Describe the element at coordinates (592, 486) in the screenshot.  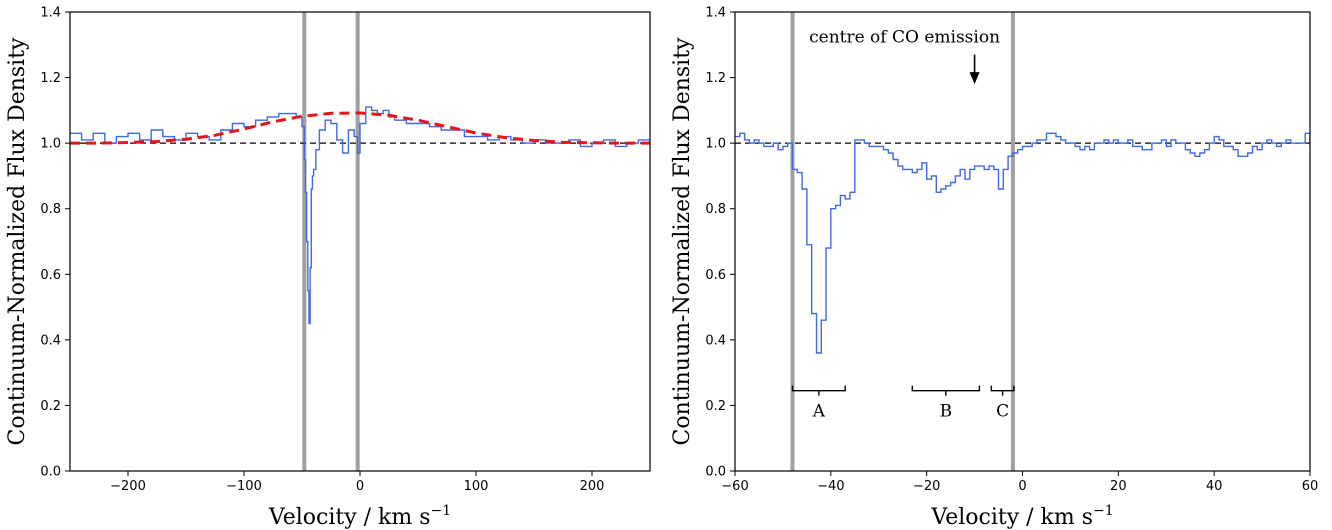
I see `x-tick-label: 200` at that location.